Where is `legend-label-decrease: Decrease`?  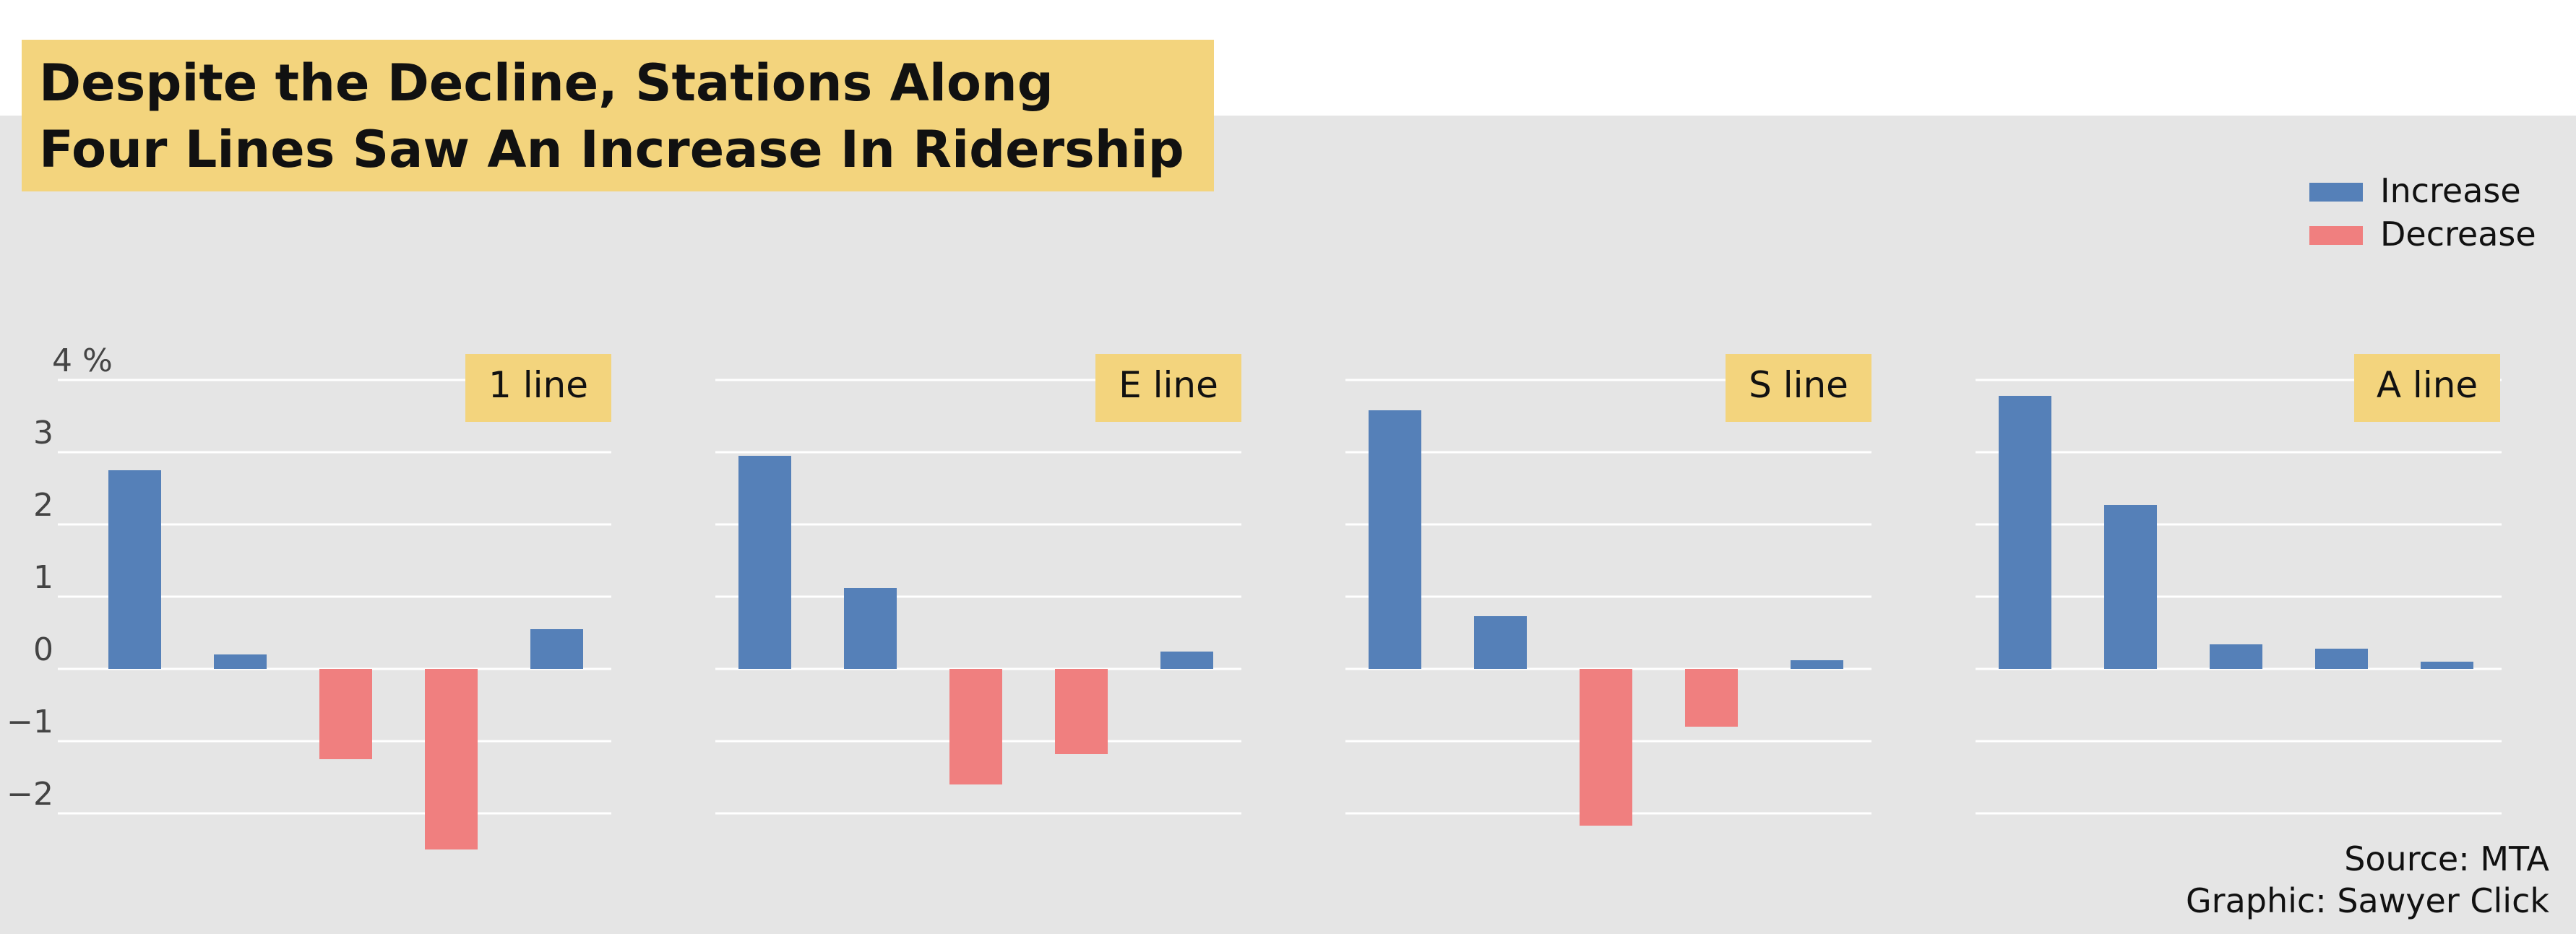 legend-label-decrease: Decrease is located at coordinates (2458, 234).